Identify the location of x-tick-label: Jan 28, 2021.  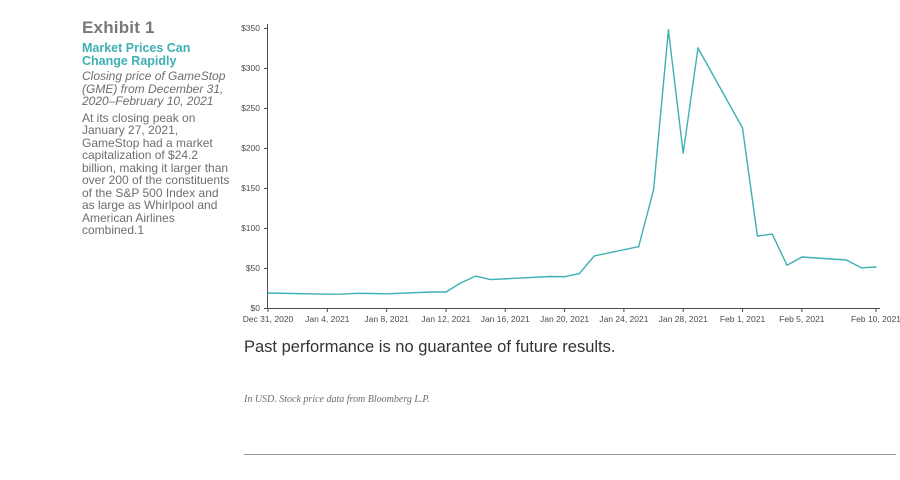
(683, 319).